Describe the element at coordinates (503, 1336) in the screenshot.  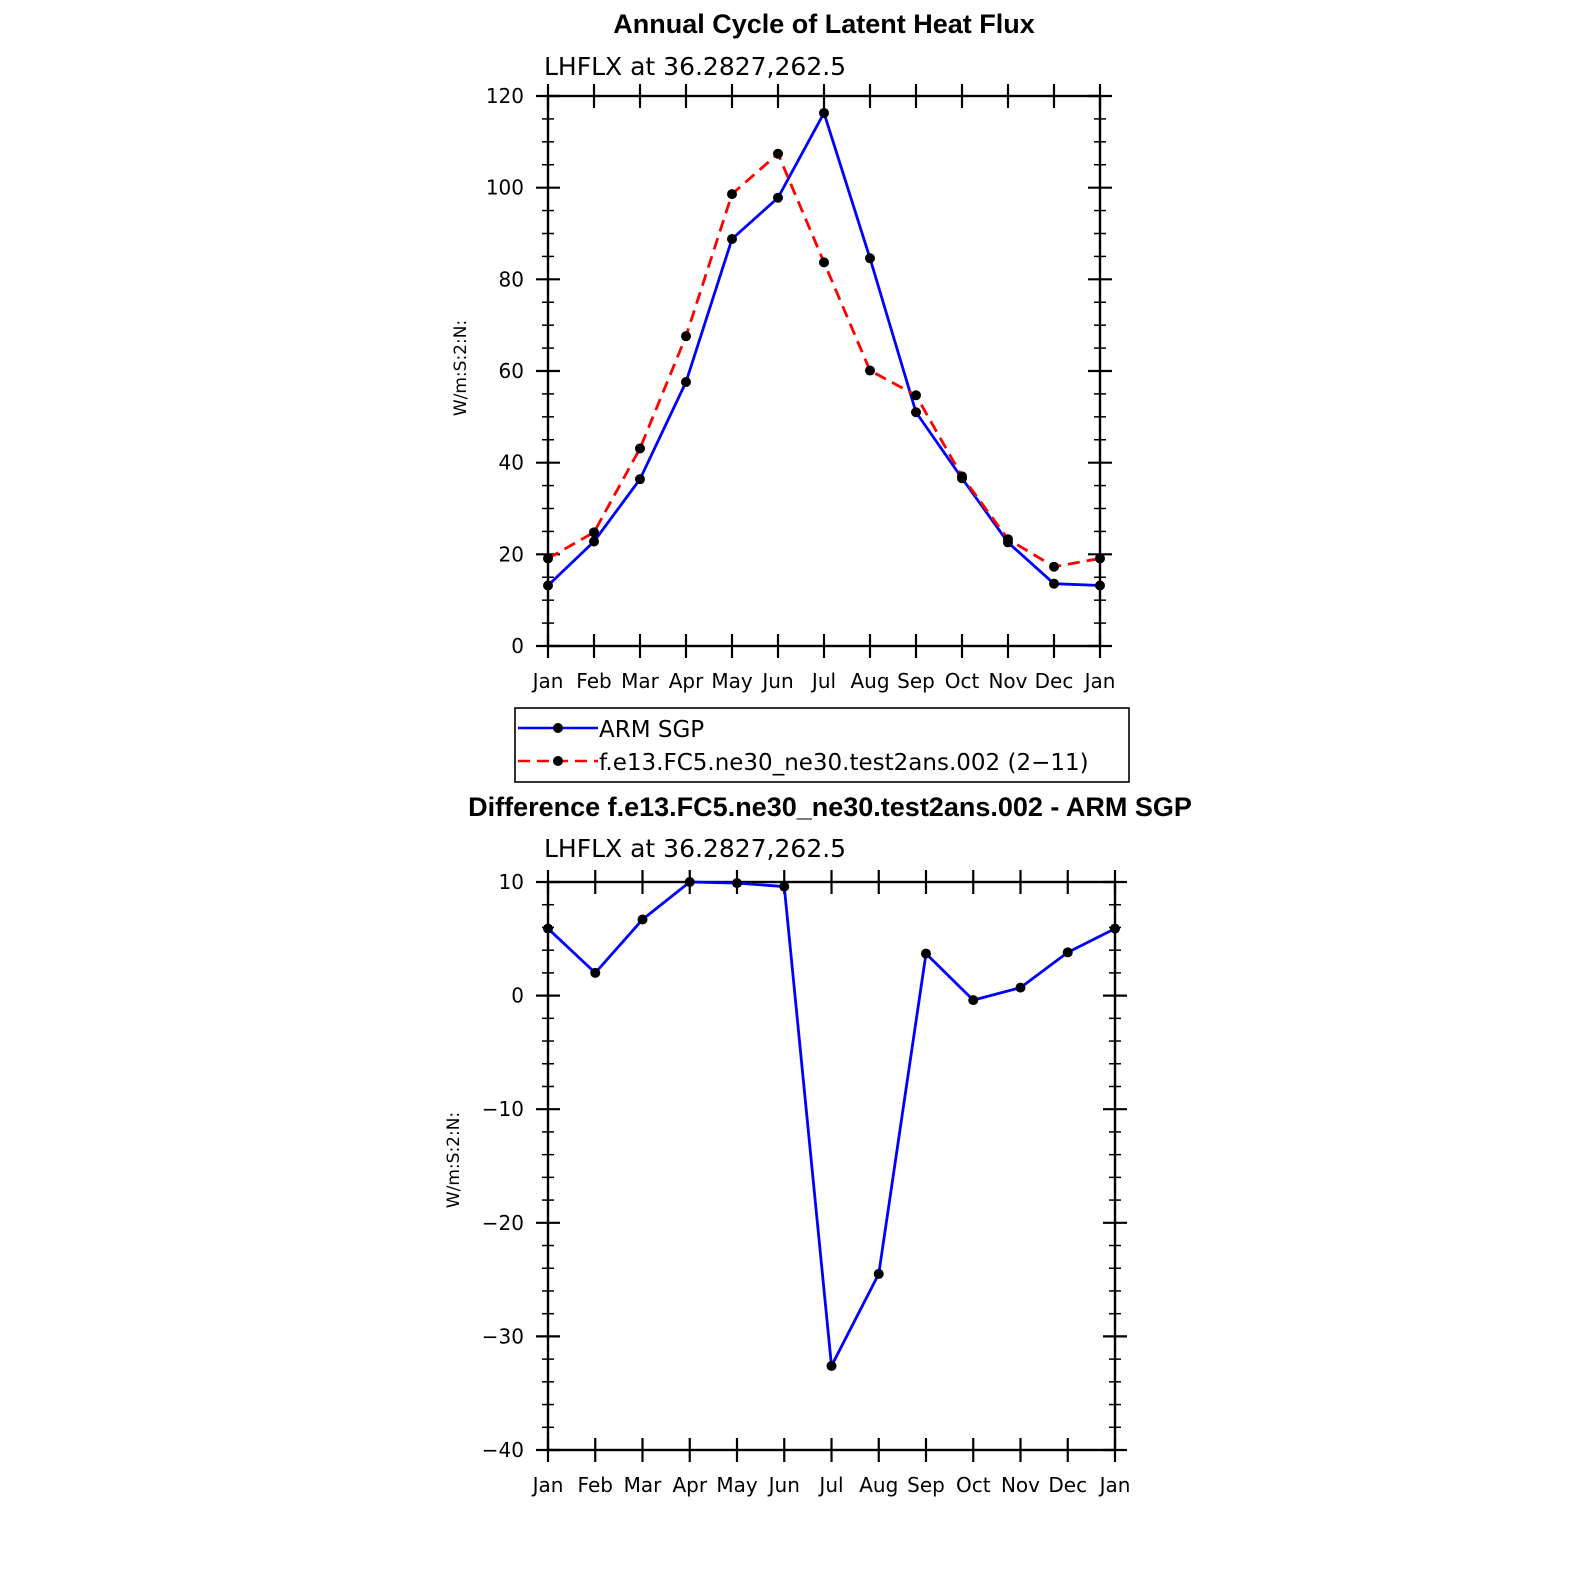
I see `y-tick-label: −30` at that location.